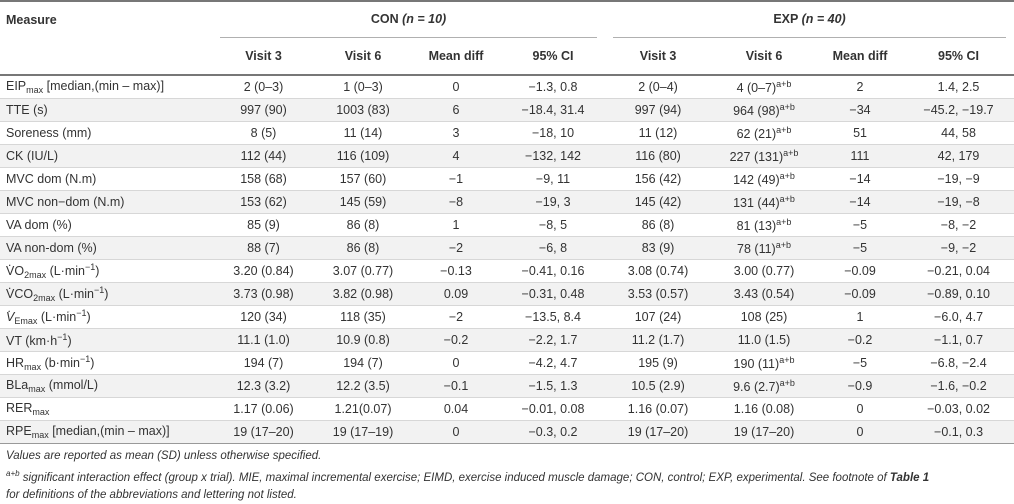  What do you see at coordinates (658, 179) in the screenshot?
I see `exp-cell: 156 (42)` at bounding box center [658, 179].